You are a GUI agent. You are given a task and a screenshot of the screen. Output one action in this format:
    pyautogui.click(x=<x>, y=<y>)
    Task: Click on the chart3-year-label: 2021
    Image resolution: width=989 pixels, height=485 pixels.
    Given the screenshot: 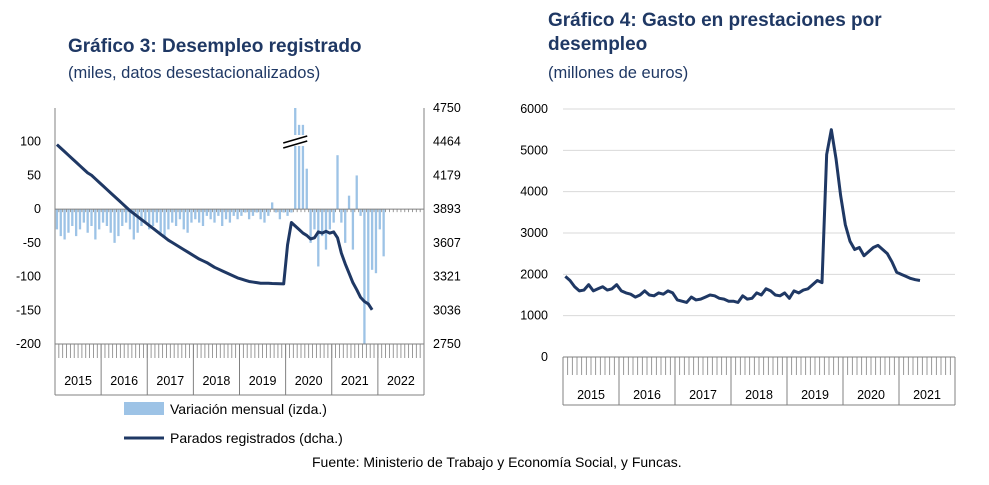 What is the action you would take?
    pyautogui.click(x=355, y=381)
    